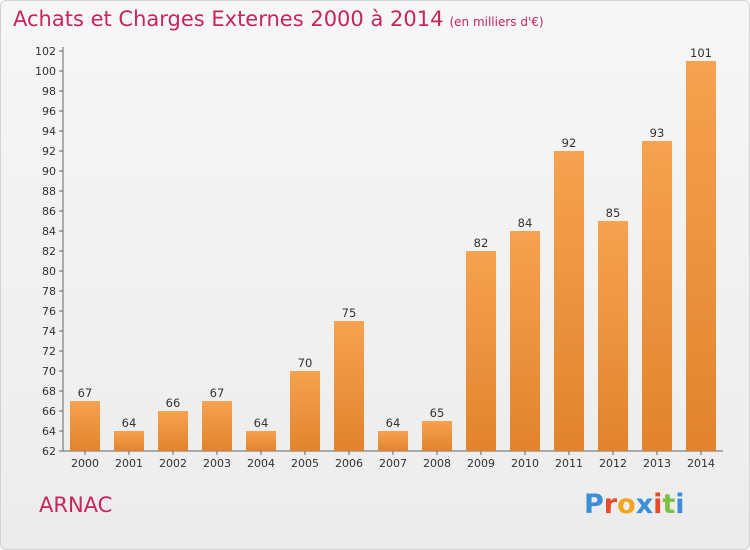 This screenshot has width=750, height=550. Describe the element at coordinates (173, 431) in the screenshot. I see `bar-2002` at that location.